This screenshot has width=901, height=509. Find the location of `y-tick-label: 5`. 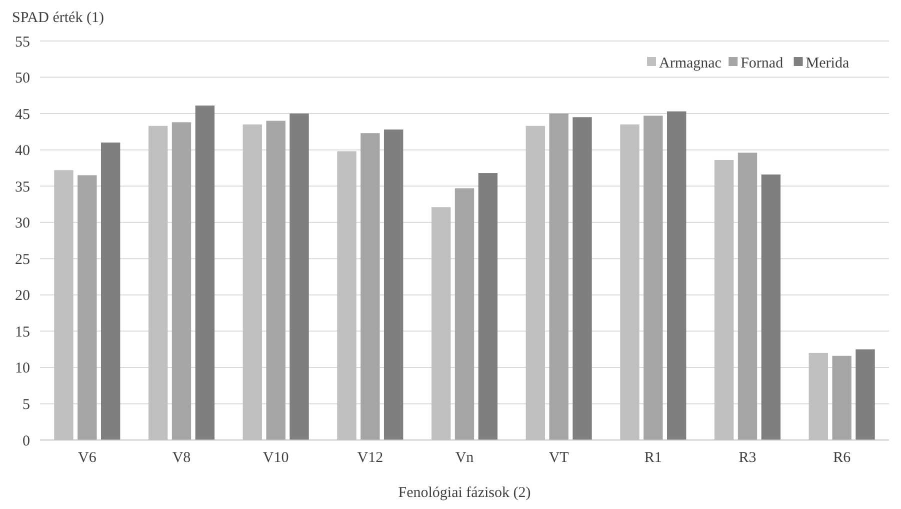

y-tick-label: 5 is located at coordinates (26, 404).